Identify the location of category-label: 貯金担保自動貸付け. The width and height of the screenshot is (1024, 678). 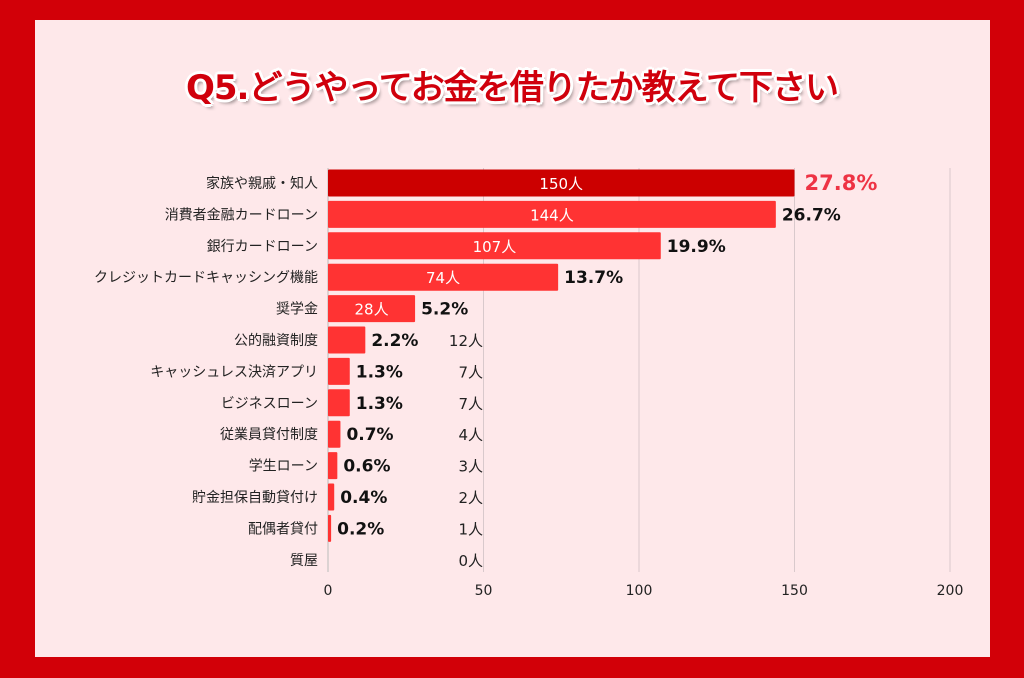
(255, 498).